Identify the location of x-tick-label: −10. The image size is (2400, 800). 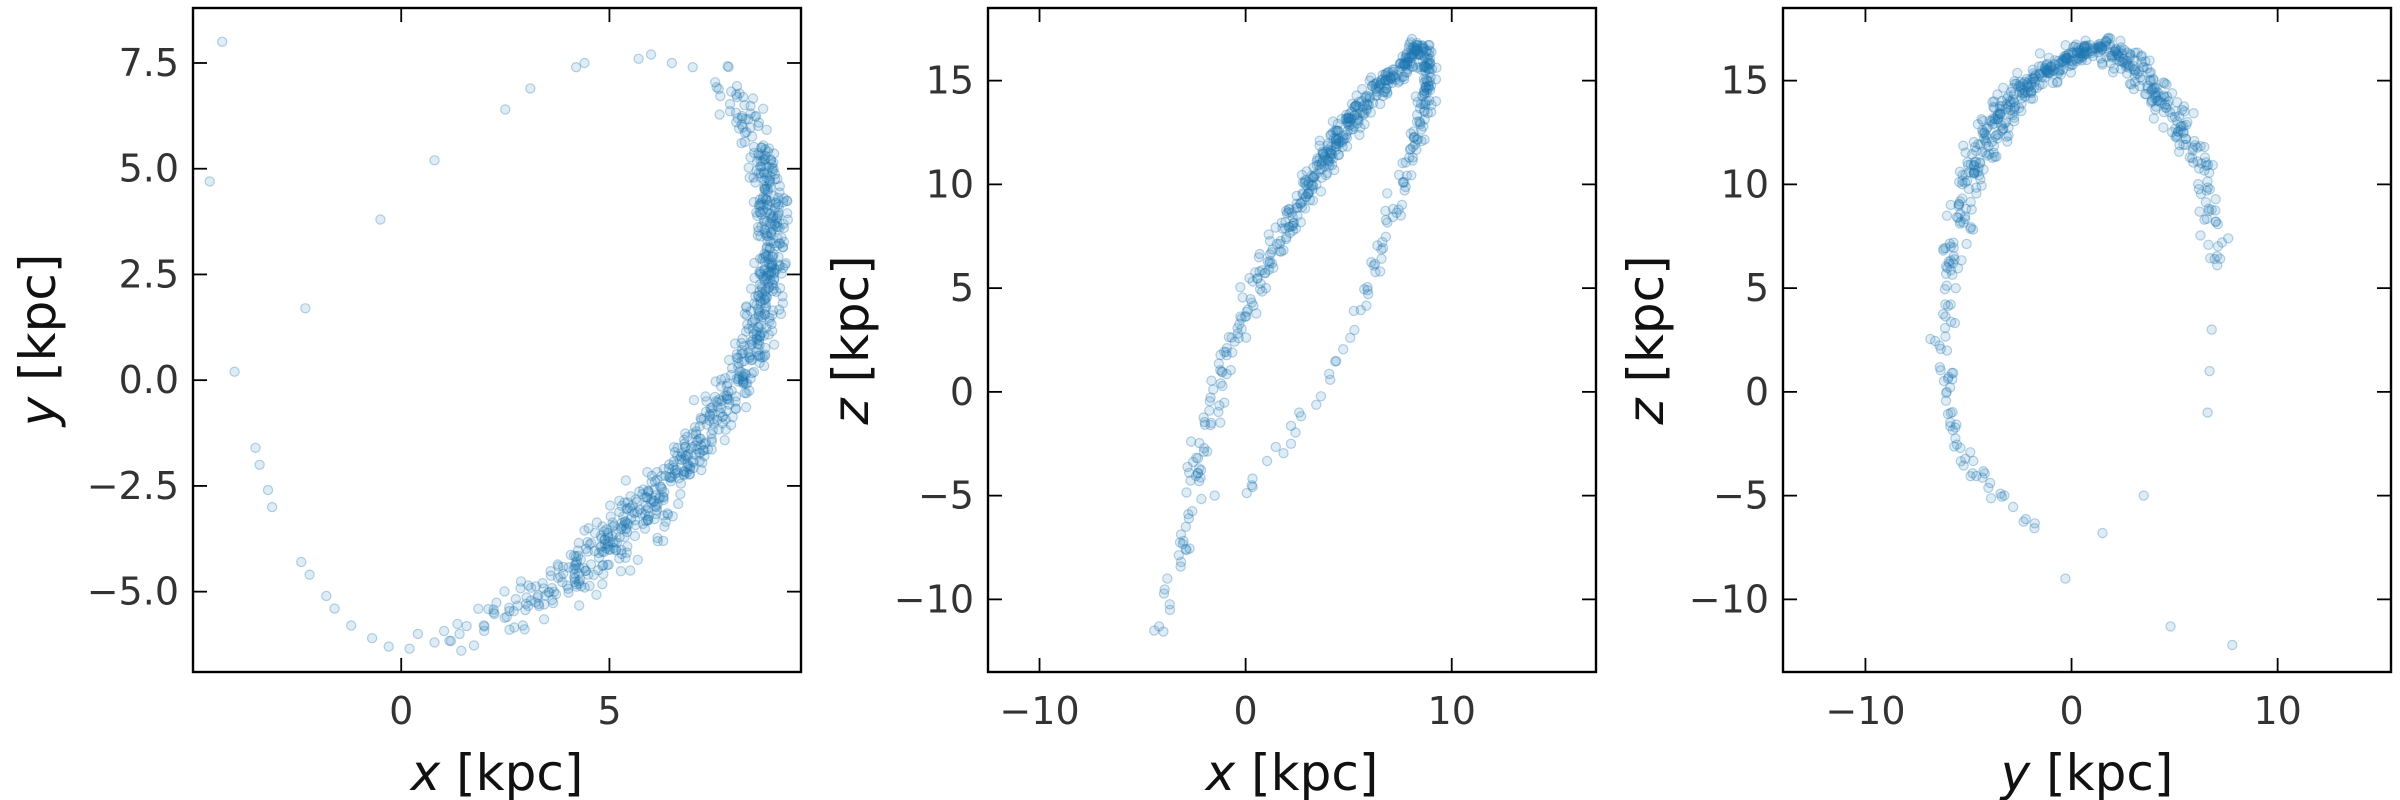
(1865, 711).